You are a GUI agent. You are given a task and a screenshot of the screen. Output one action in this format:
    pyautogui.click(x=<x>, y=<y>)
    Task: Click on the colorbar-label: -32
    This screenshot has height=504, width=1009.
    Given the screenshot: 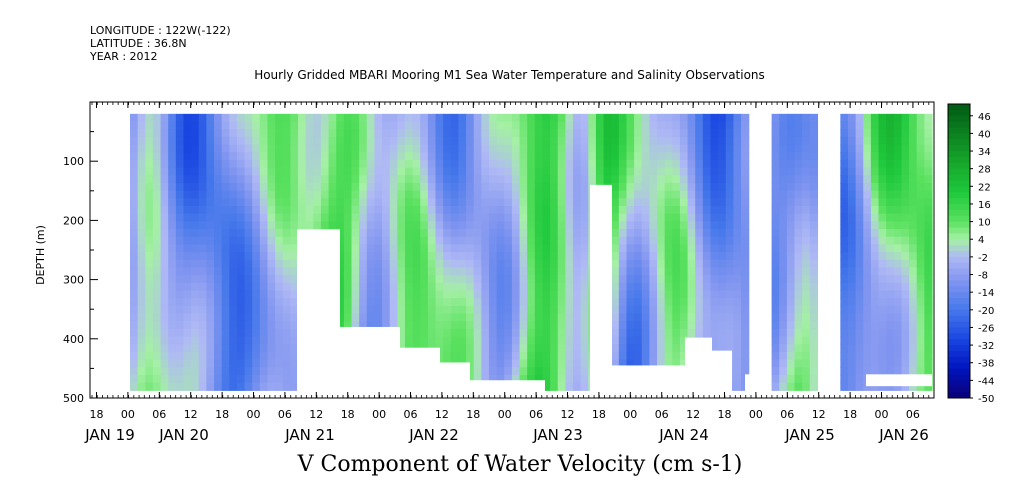 What is the action you would take?
    pyautogui.click(x=986, y=346)
    